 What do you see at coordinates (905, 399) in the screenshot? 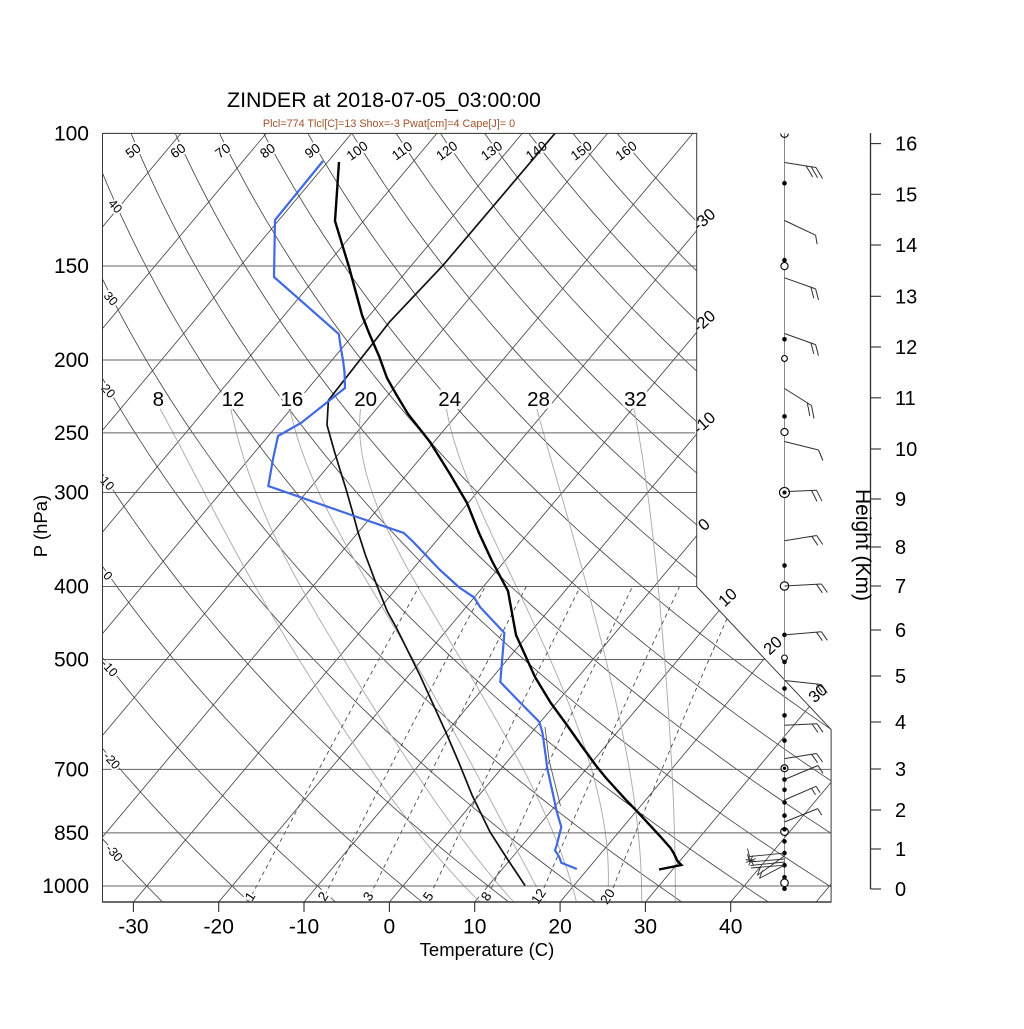
I see `svg-text: 11` at bounding box center [905, 399].